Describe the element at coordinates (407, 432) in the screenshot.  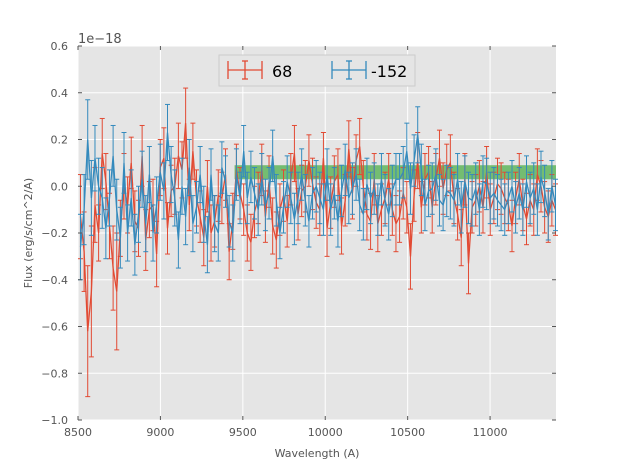
I see `x-tick-label: 10500` at that location.